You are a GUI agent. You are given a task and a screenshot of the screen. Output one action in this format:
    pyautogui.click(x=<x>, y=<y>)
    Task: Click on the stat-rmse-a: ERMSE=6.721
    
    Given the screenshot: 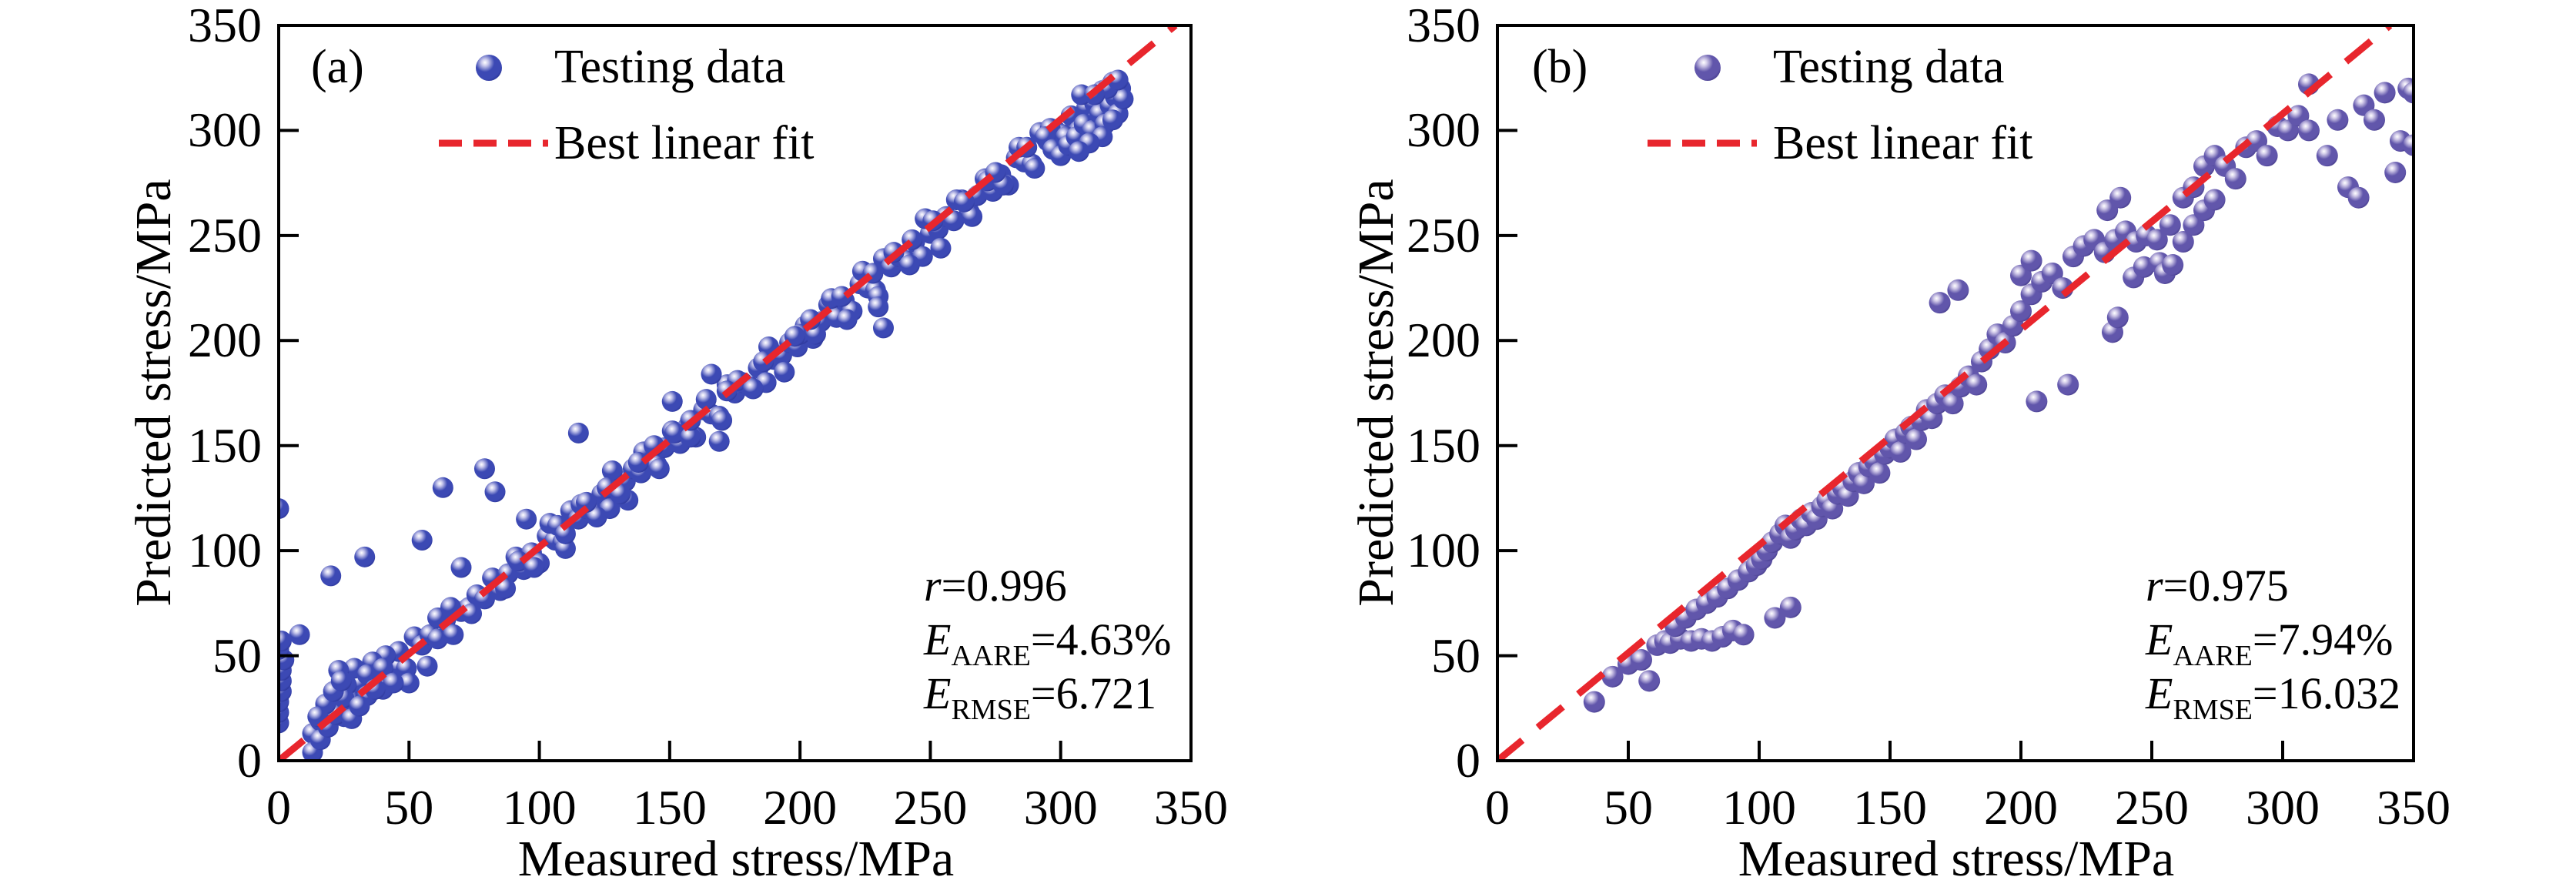 What is the action you would take?
    pyautogui.click(x=1048, y=696)
    